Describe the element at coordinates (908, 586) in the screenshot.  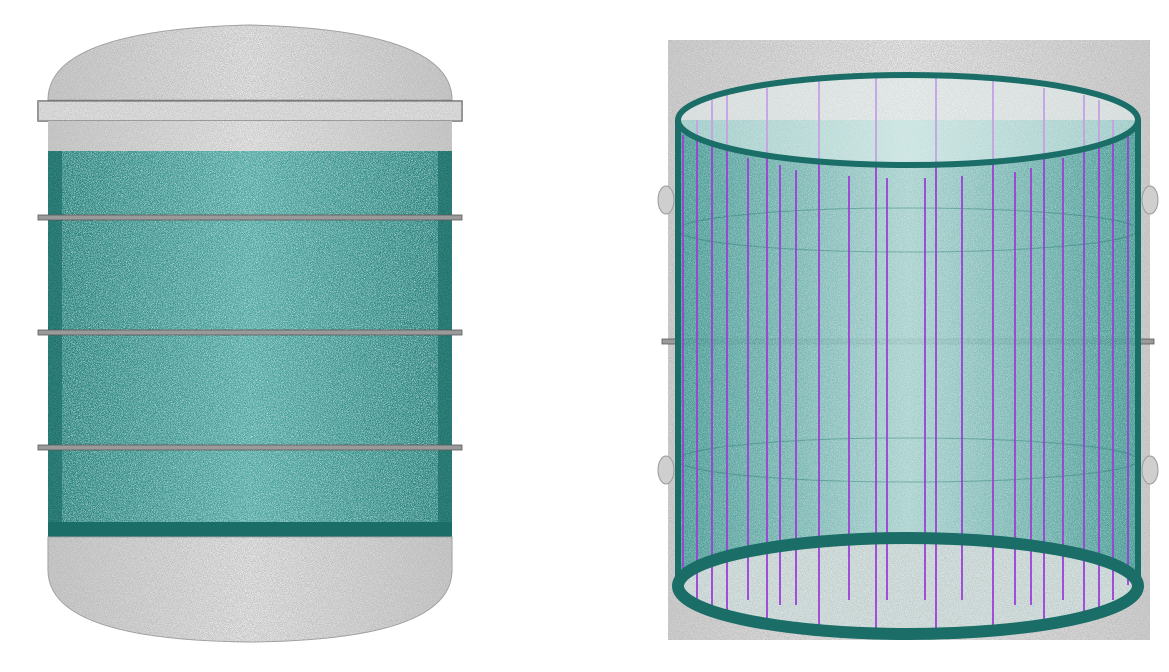
I see `bottom-ring` at that location.